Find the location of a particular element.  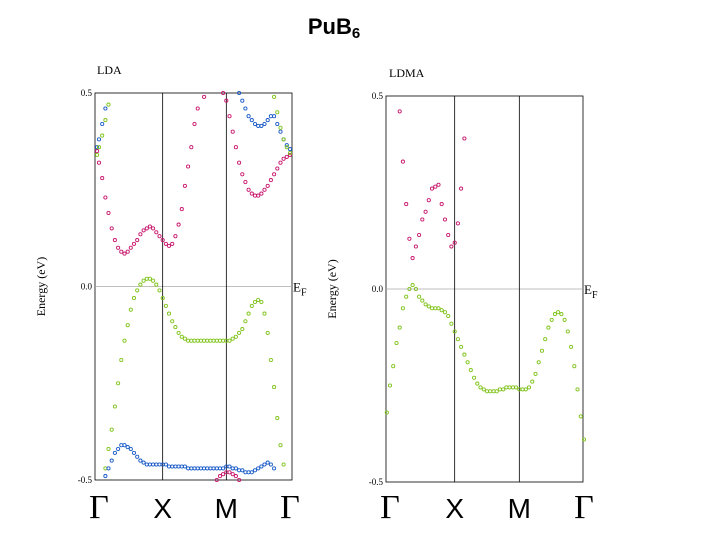

fermi-label: EF is located at coordinates (591, 291).